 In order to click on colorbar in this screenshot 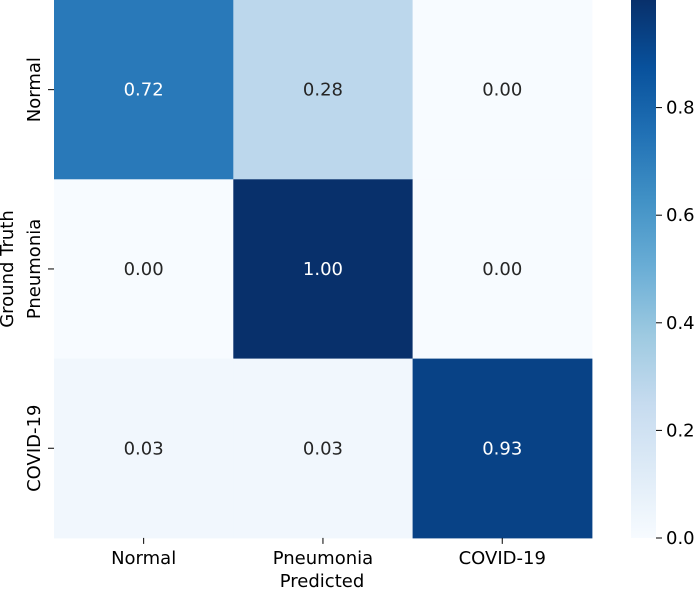, I will do `click(643, 269)`.